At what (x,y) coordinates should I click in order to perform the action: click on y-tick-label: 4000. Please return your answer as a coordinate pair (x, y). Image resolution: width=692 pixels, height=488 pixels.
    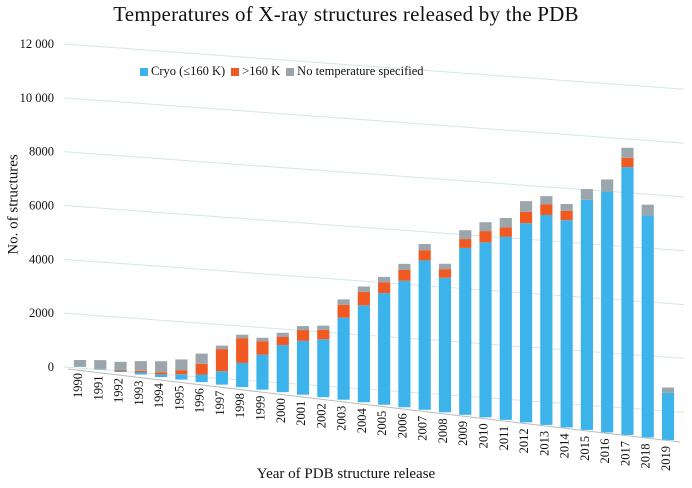
    Looking at the image, I should click on (41, 259).